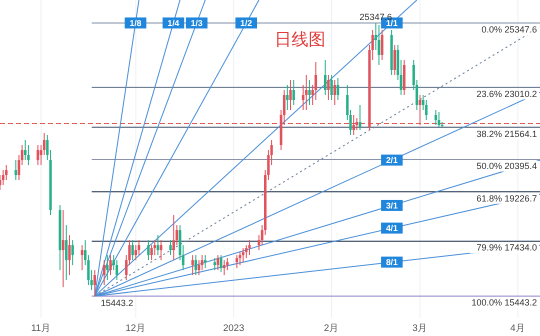 The width and height of the screenshot is (540, 336). I want to click on text: 日线图, so click(300, 39).